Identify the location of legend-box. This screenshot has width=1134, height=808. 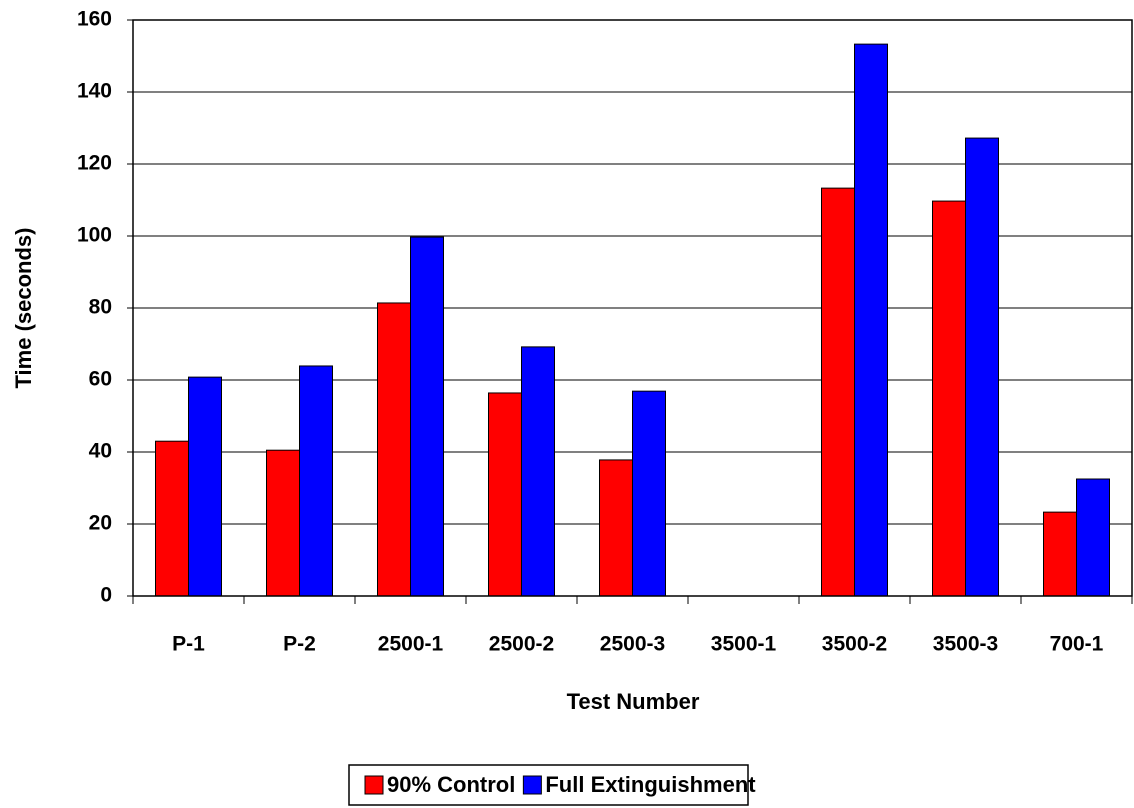
(548, 785).